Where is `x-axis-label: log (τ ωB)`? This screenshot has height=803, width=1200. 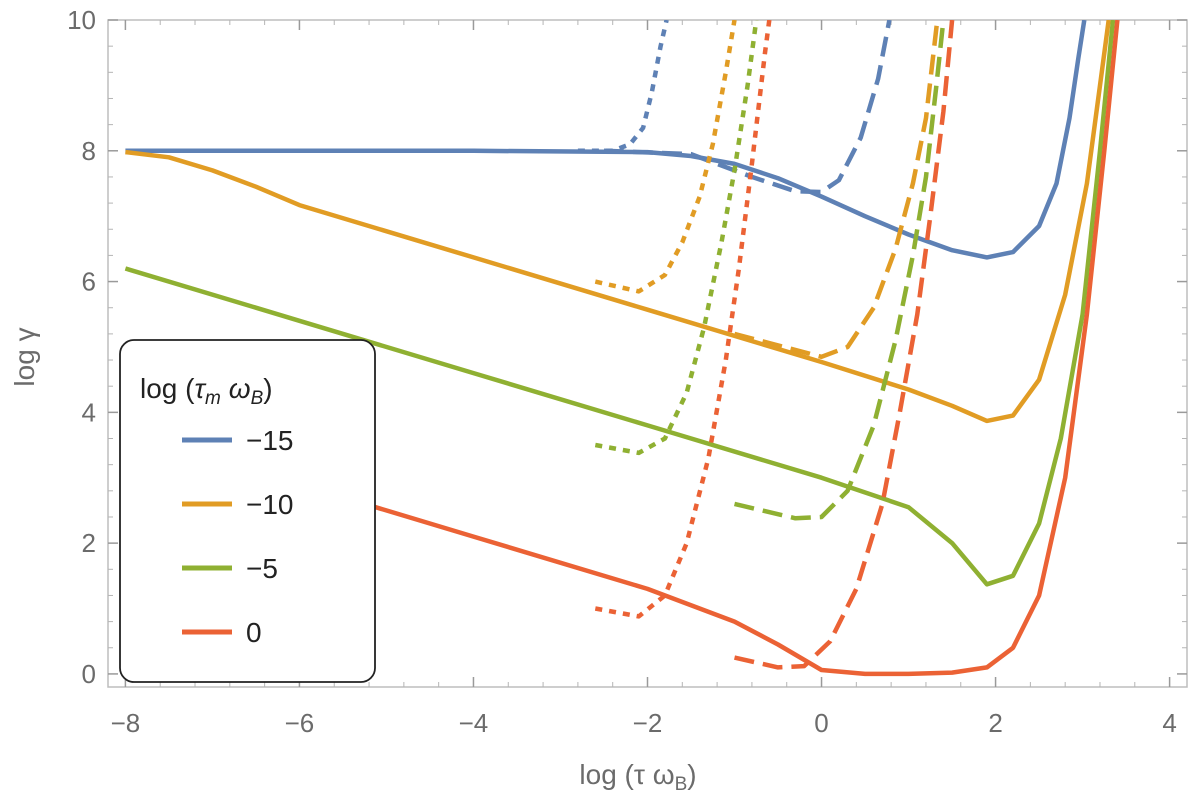 x-axis-label: log (τ ωB) is located at coordinates (637, 777).